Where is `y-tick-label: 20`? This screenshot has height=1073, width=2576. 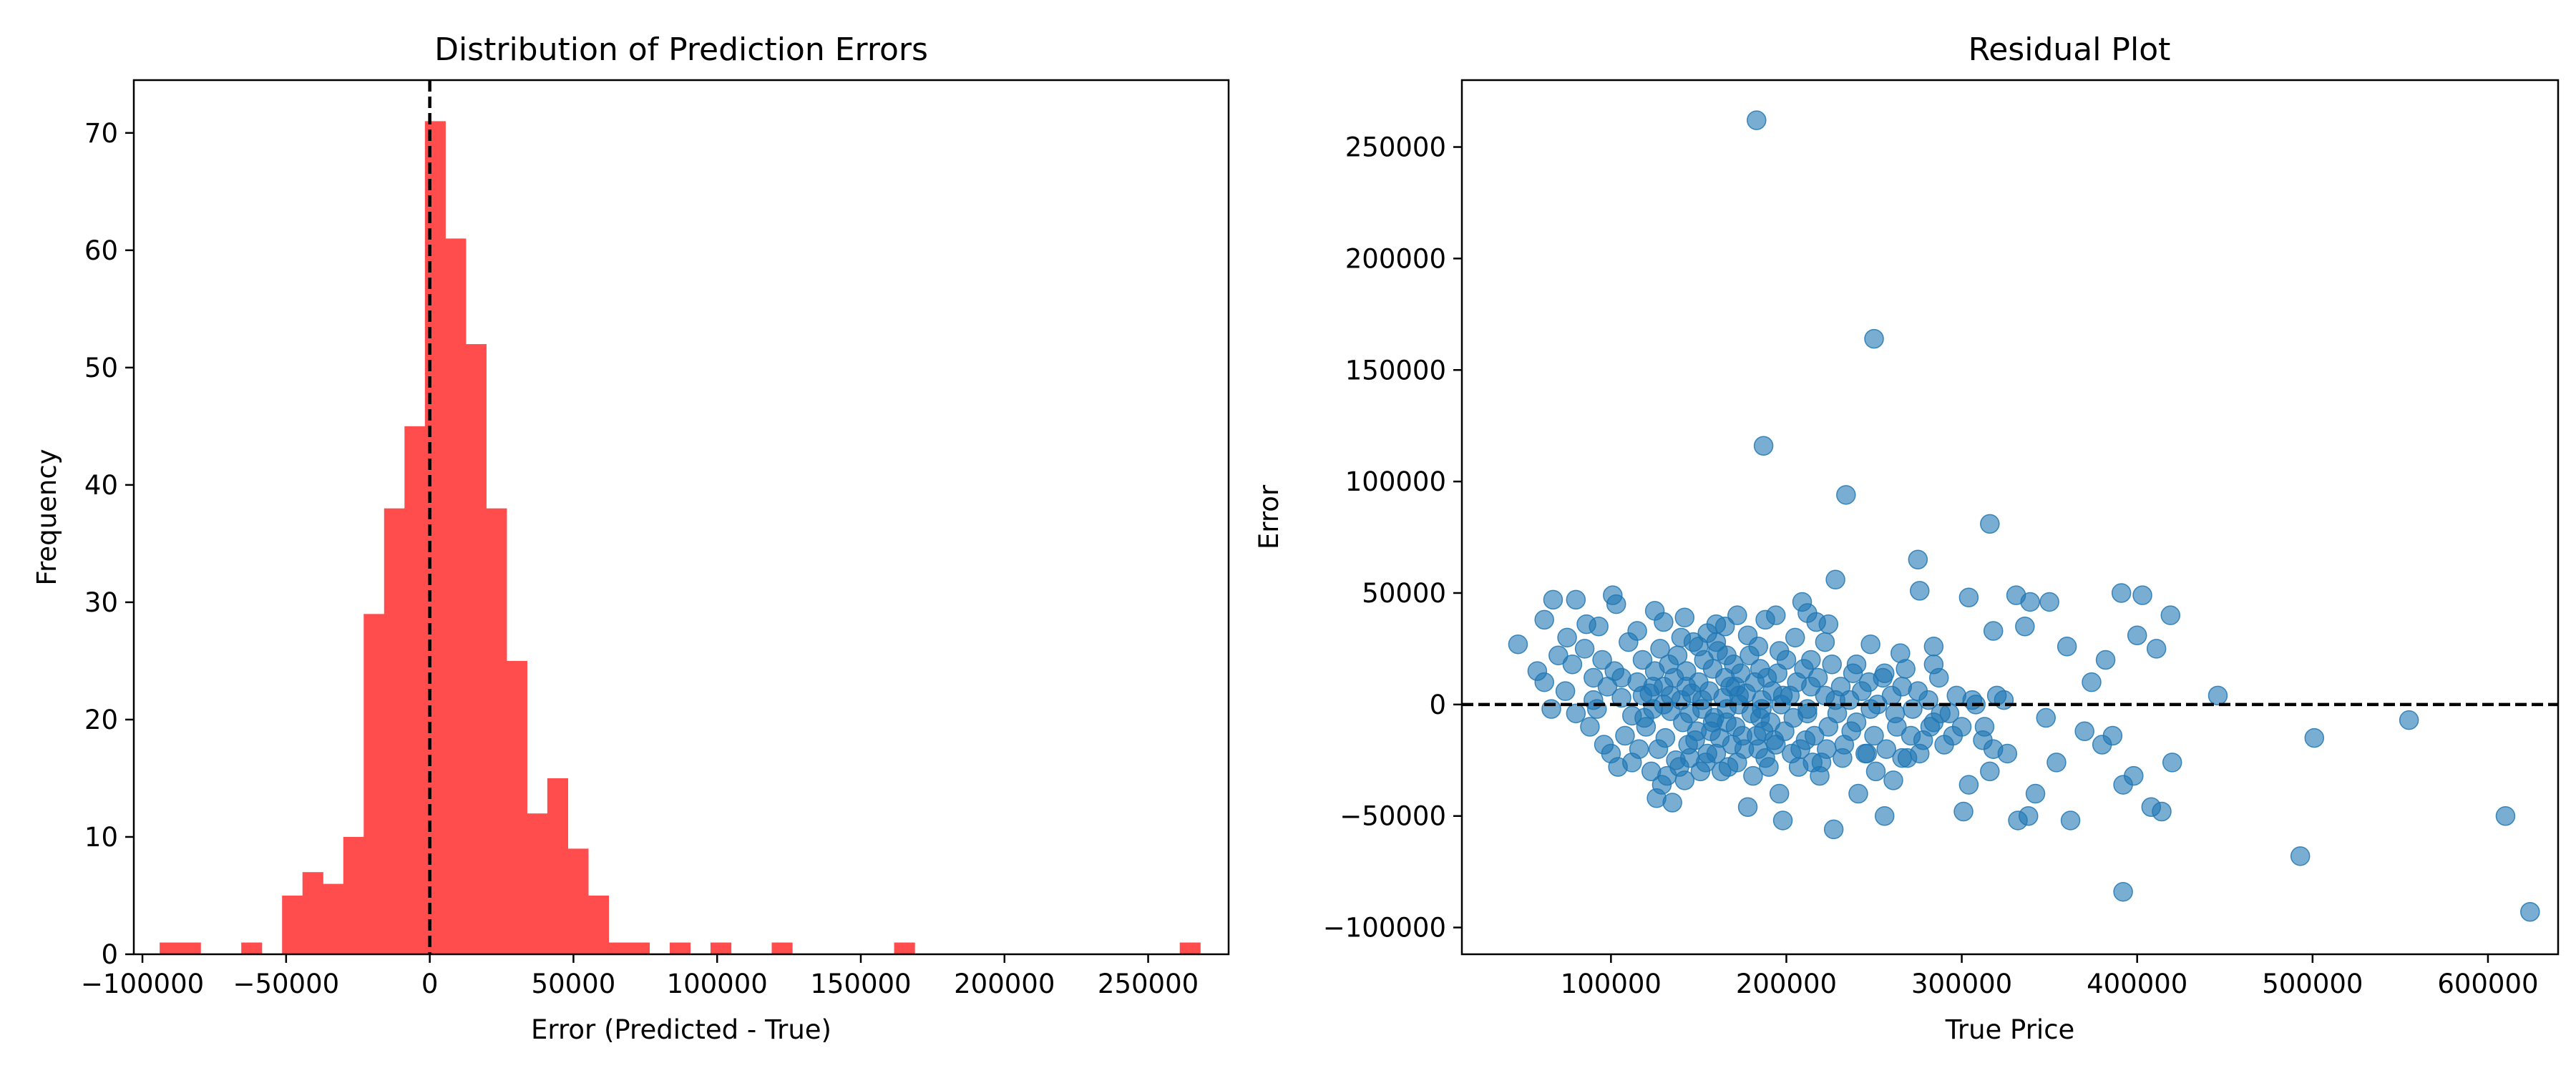
y-tick-label: 20 is located at coordinates (101, 720).